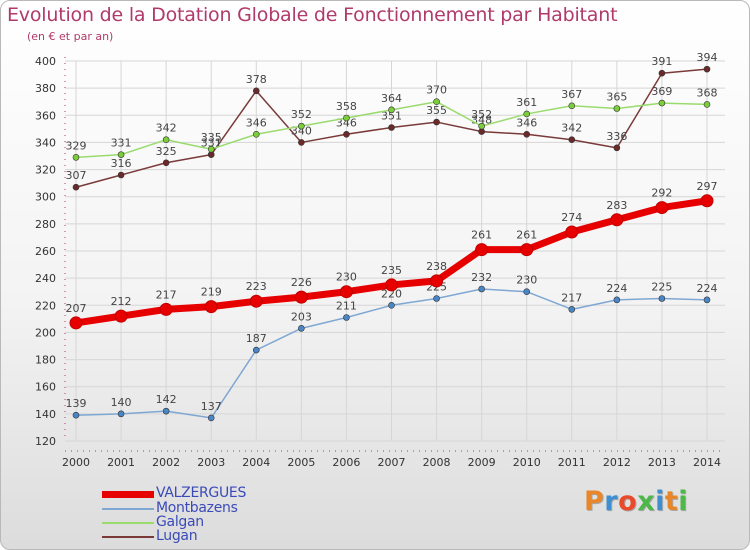 The height and width of the screenshot is (550, 750). What do you see at coordinates (437, 281) in the screenshot?
I see `point-valzergues-2008` at bounding box center [437, 281].